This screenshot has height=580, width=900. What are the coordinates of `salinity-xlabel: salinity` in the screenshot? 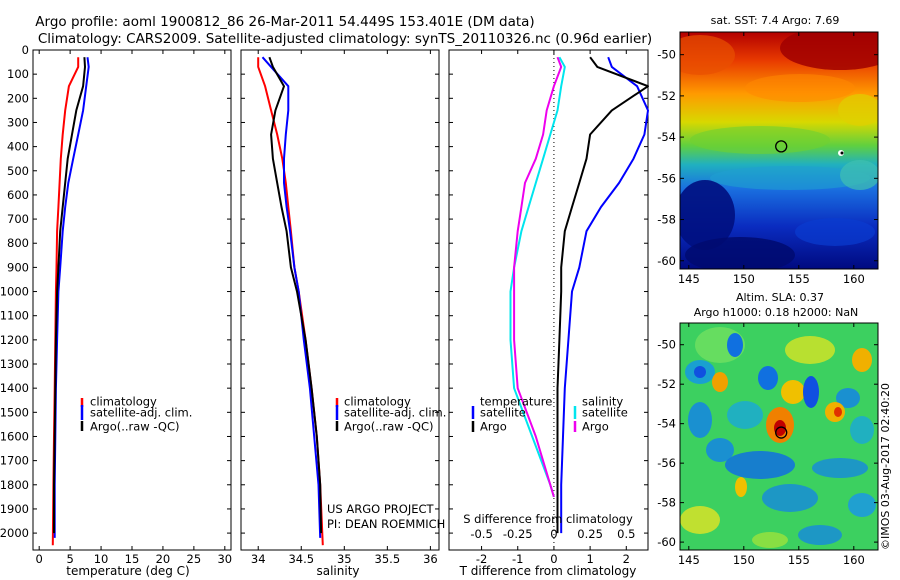 It's located at (337, 571).